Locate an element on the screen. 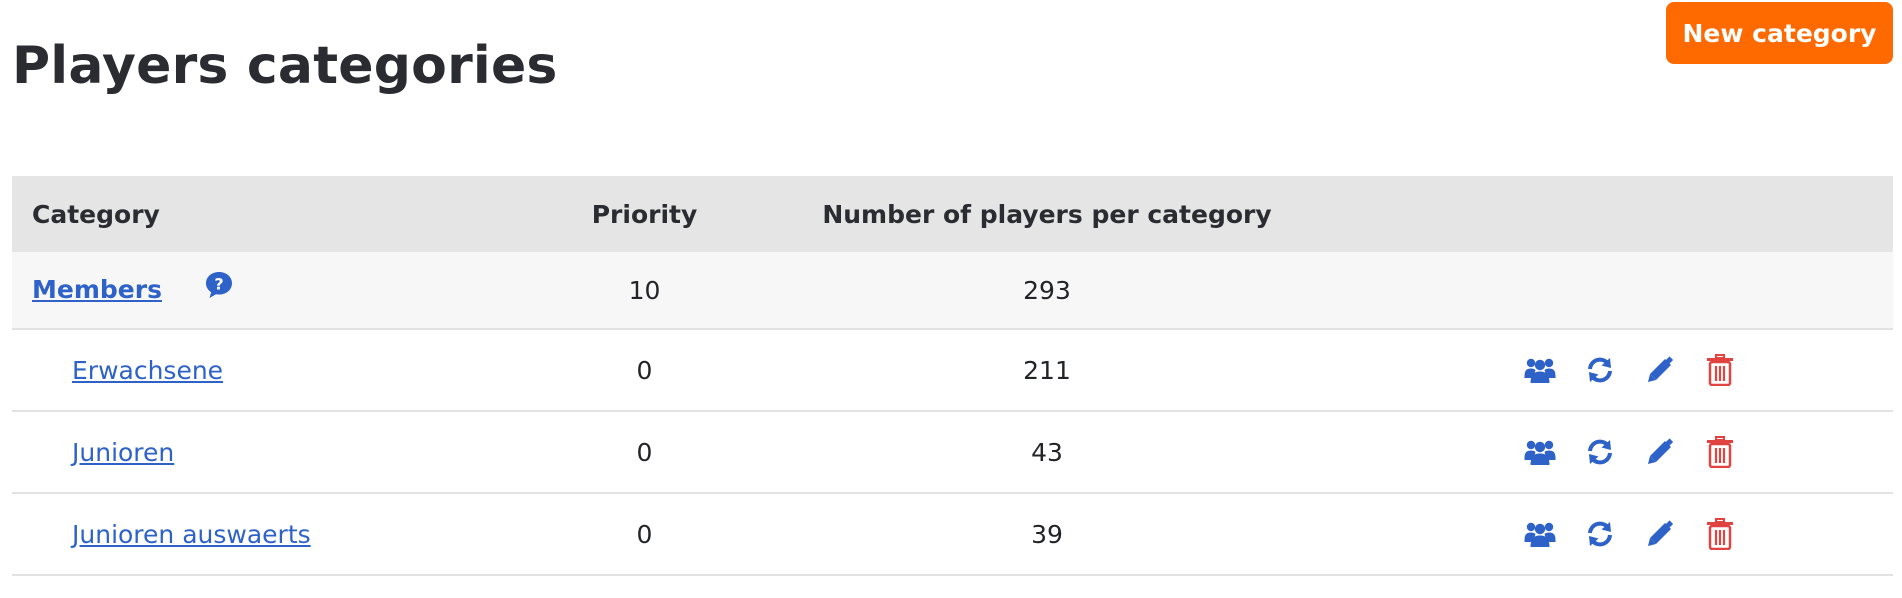  priority-value: 10 is located at coordinates (644, 290).